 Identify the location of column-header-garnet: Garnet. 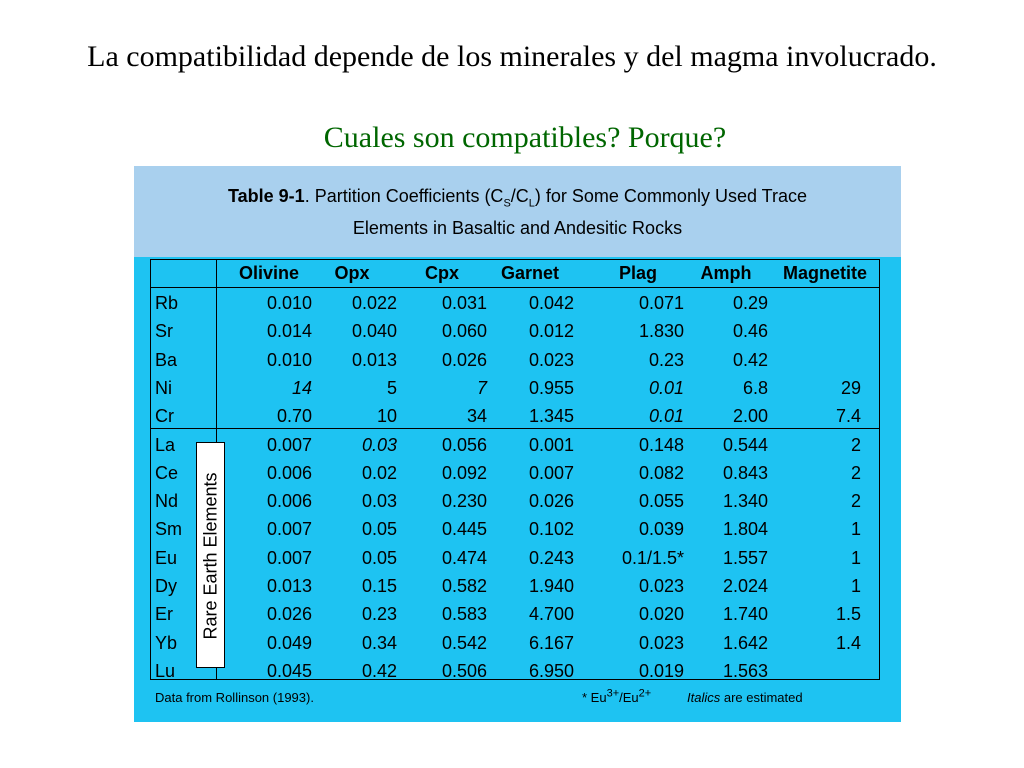
(530, 273).